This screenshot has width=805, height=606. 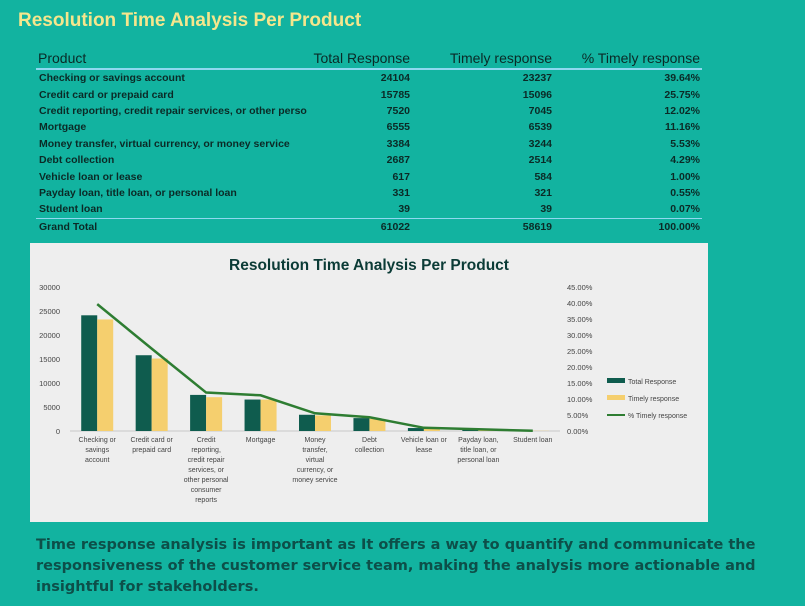 I want to click on timely-response-cell: 2514, so click(x=540, y=160).